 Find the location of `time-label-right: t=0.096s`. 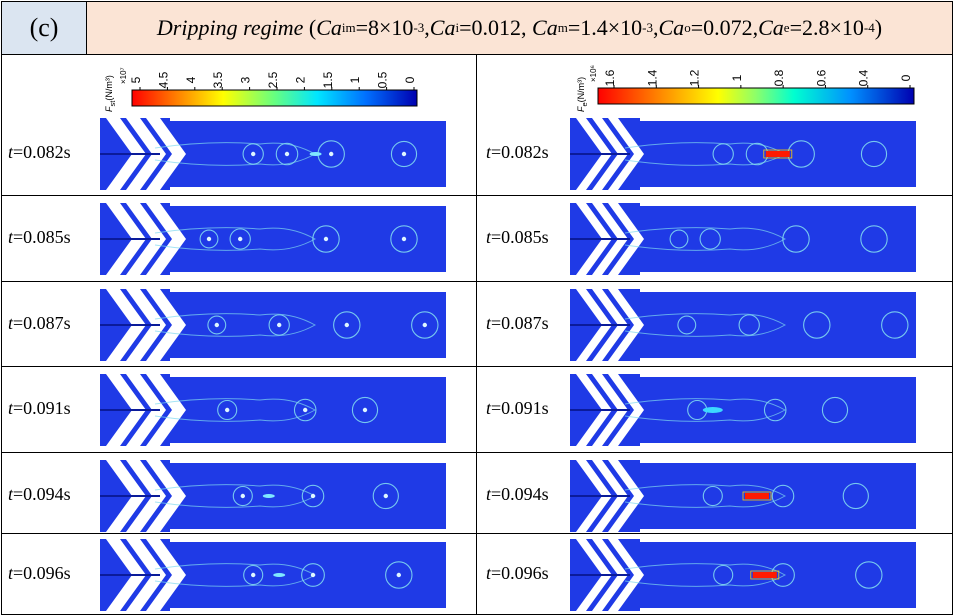

time-label-right: t=0.096s is located at coordinates (517, 573).